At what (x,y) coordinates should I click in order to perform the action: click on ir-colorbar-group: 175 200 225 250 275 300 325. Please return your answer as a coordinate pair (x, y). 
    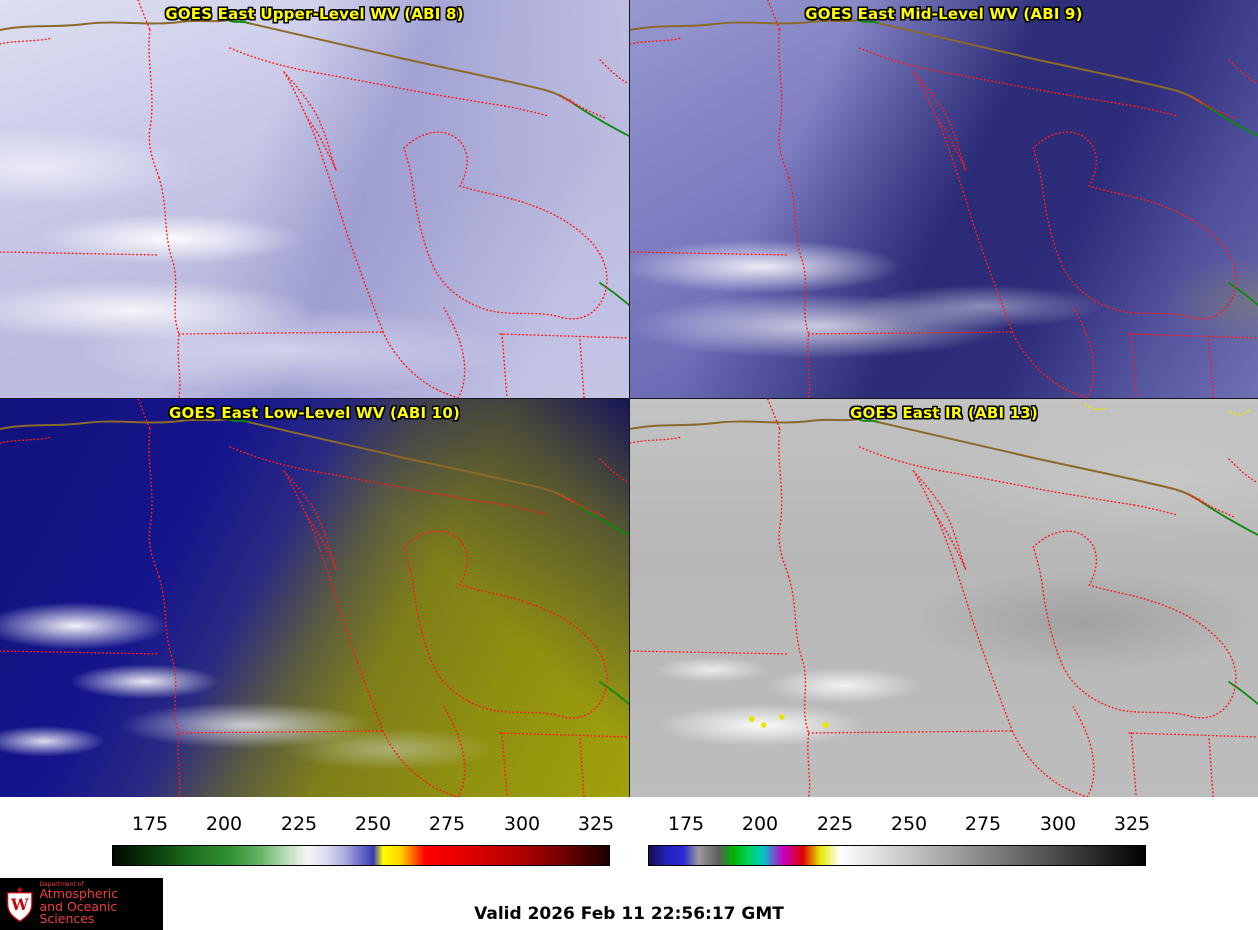
    Looking at the image, I should click on (943, 837).